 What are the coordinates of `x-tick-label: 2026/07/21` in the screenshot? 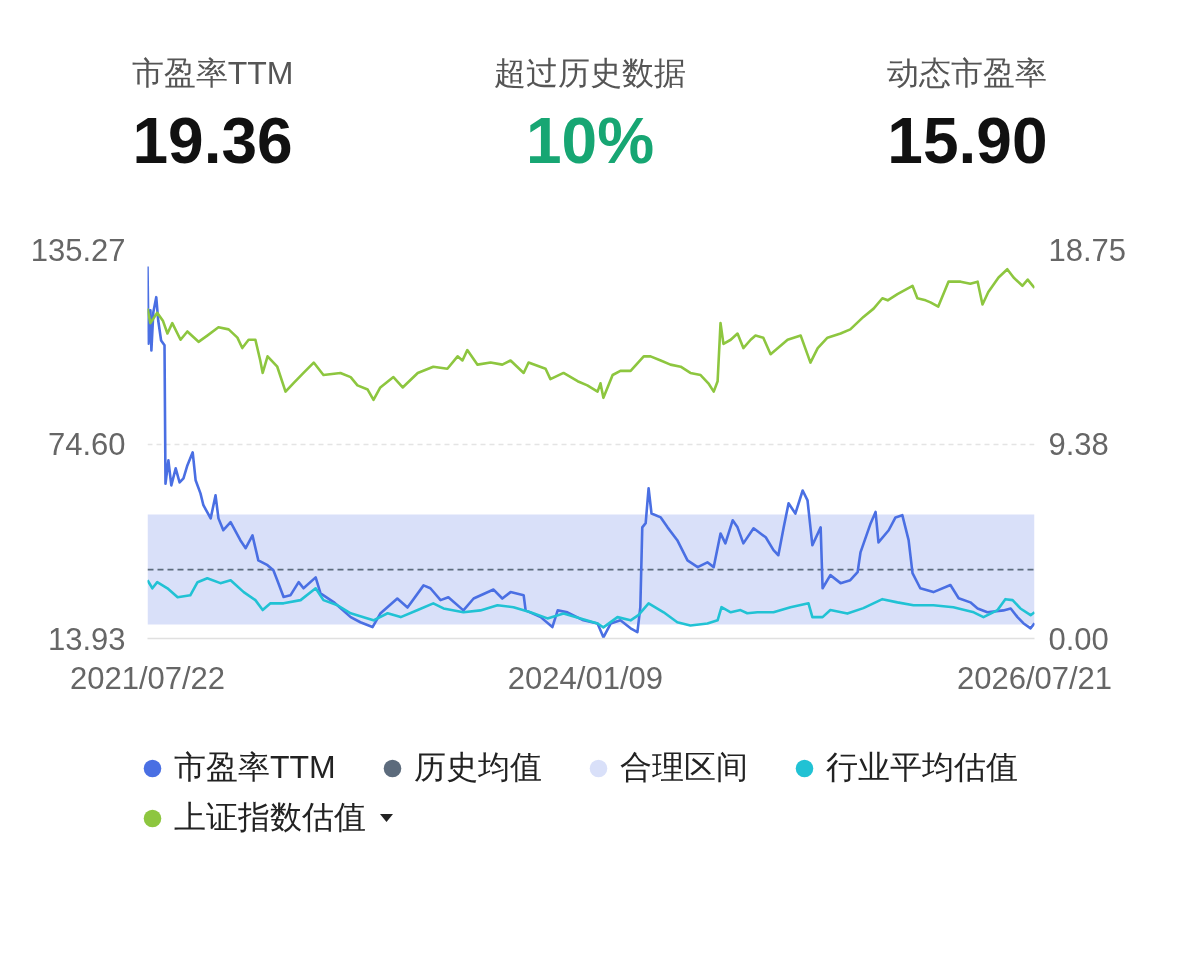 It's located at (1034, 678).